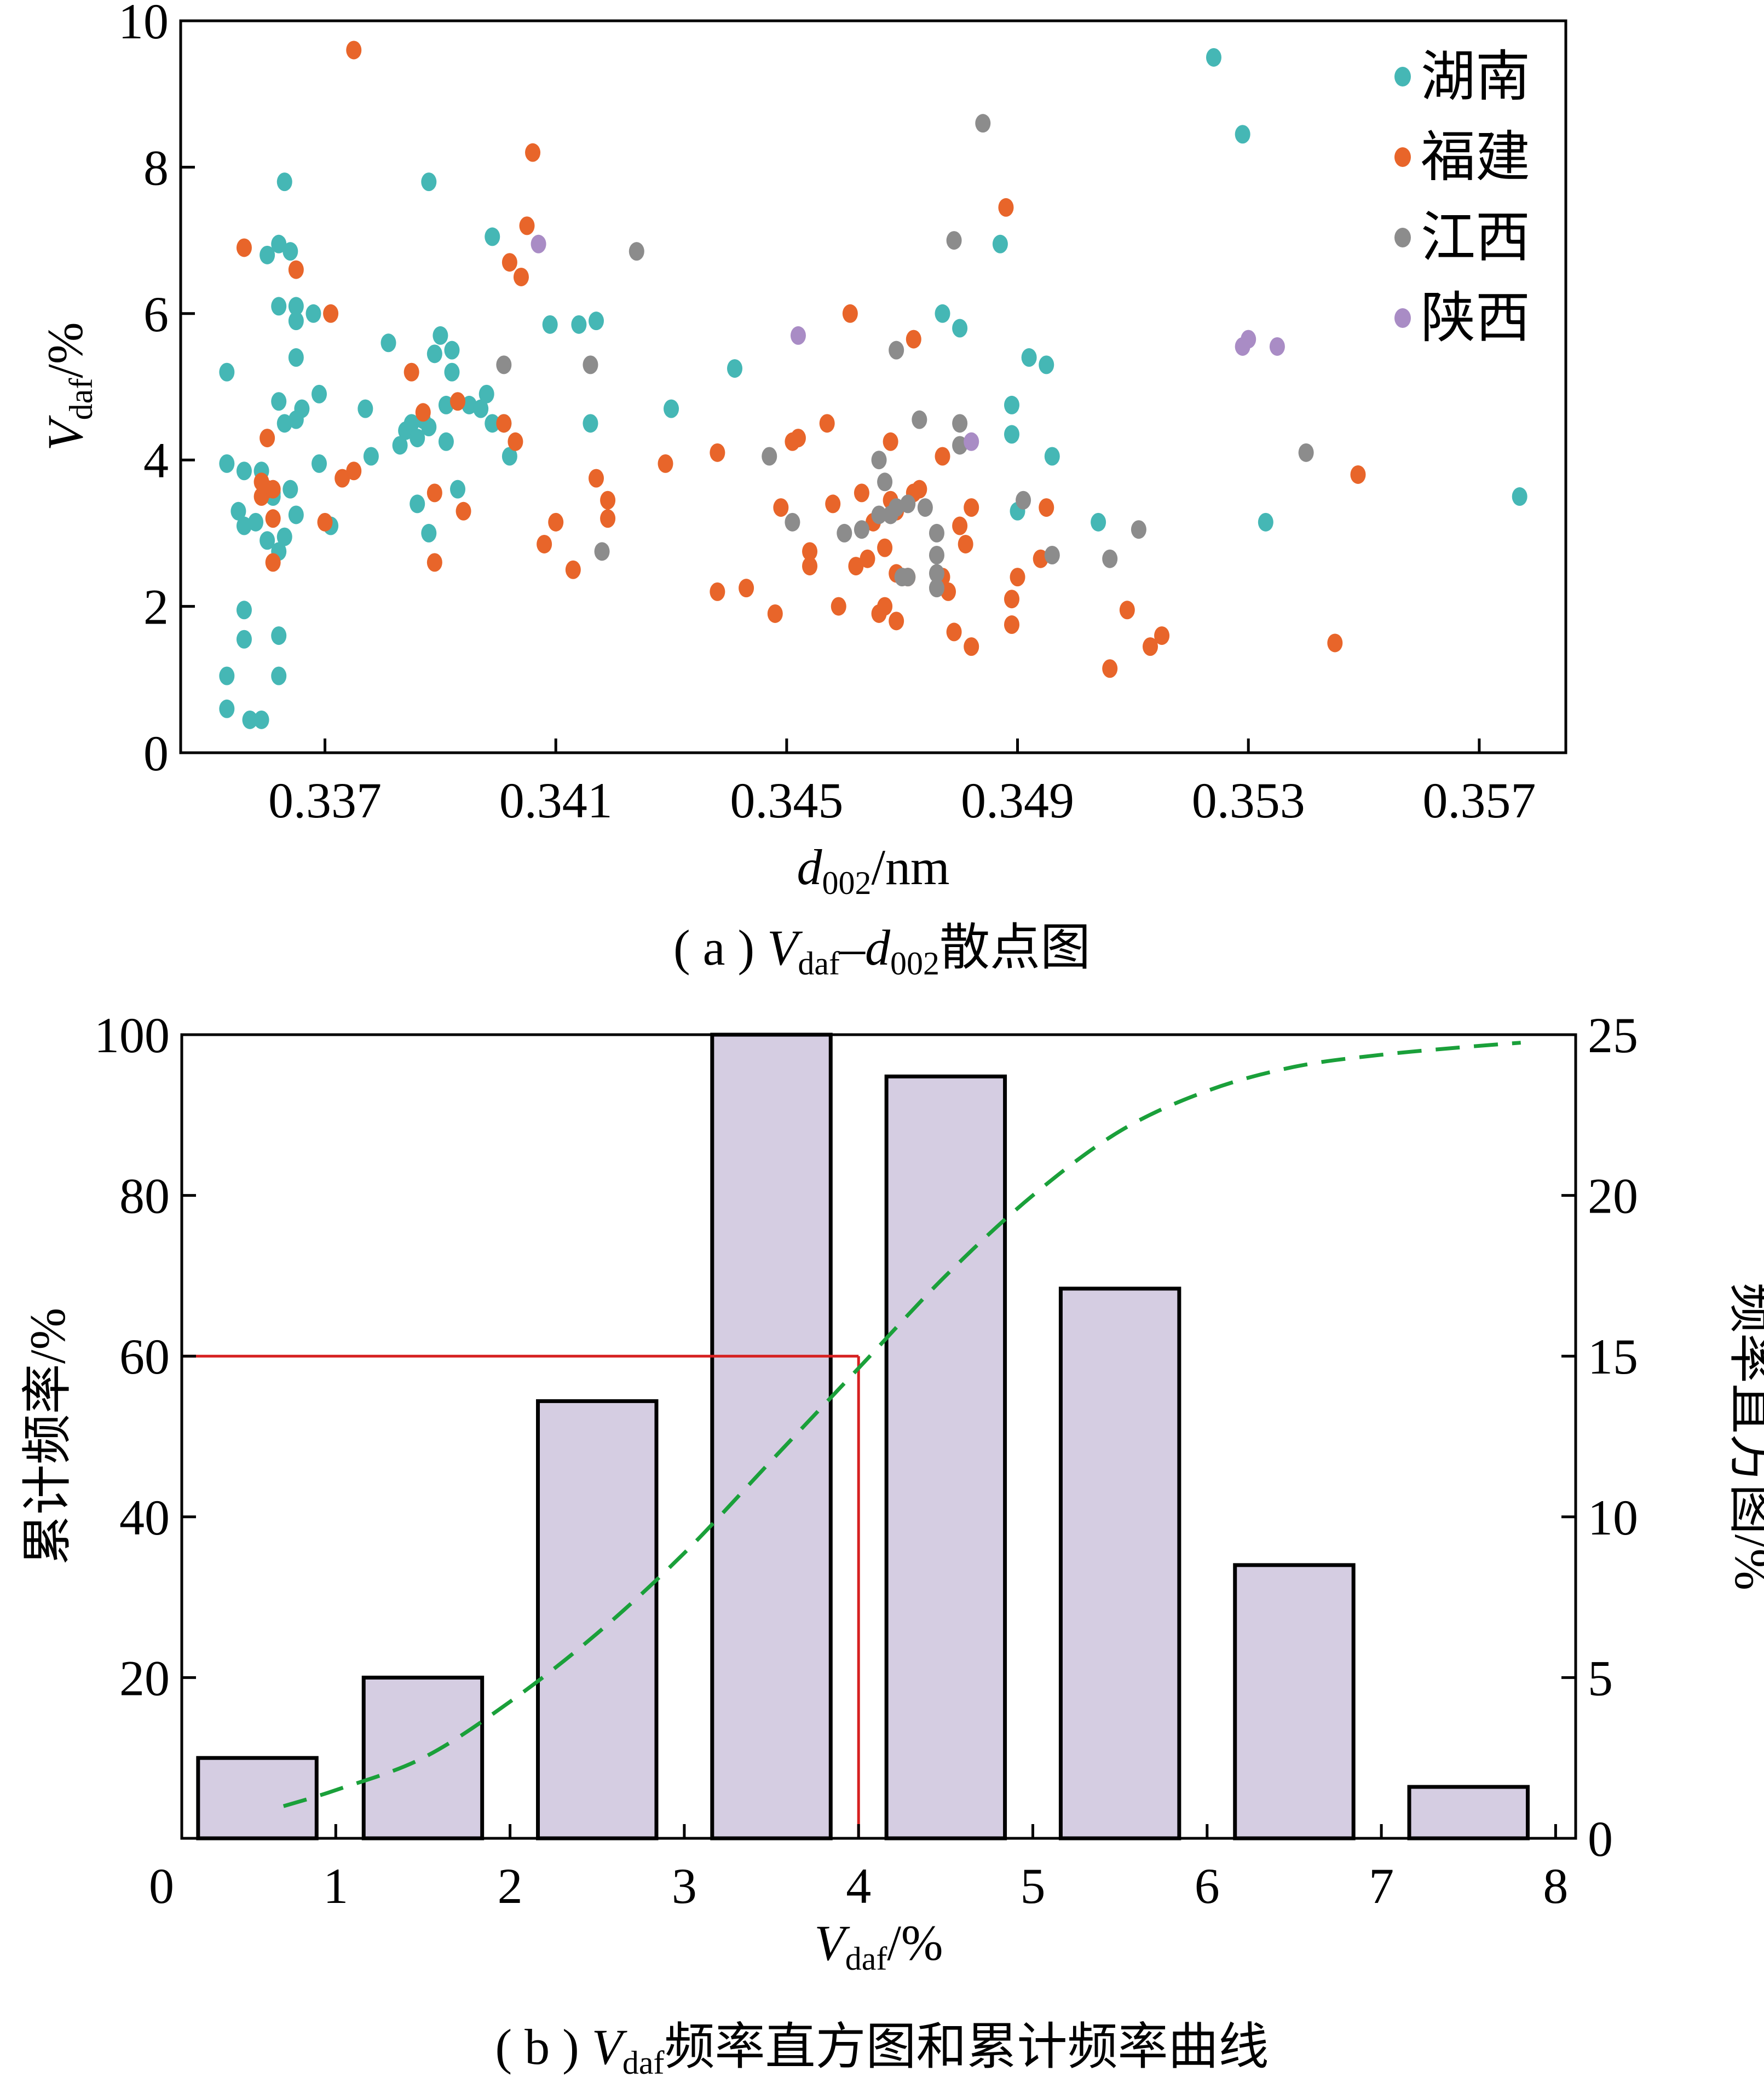 This screenshot has width=1764, height=2100. I want to click on histogram-right-y-axis-label: 频率直方图/%, so click(1744, 1436).